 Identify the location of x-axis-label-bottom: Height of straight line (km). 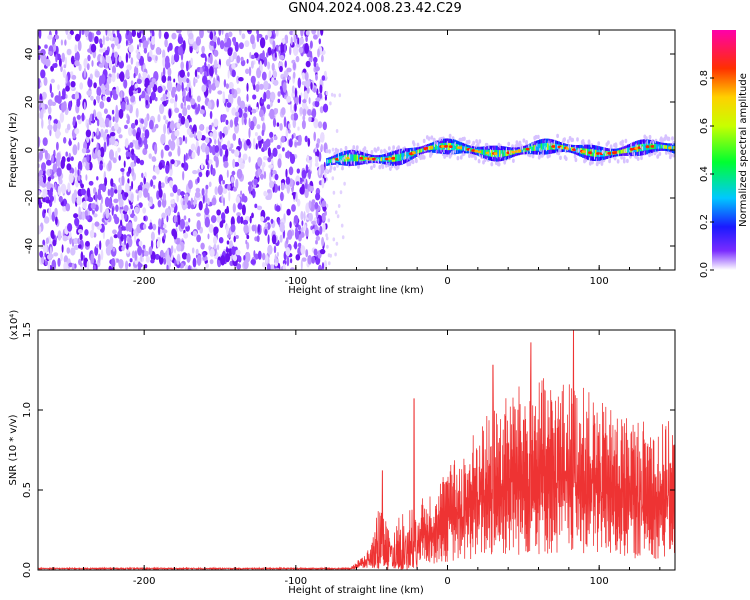
(356, 590).